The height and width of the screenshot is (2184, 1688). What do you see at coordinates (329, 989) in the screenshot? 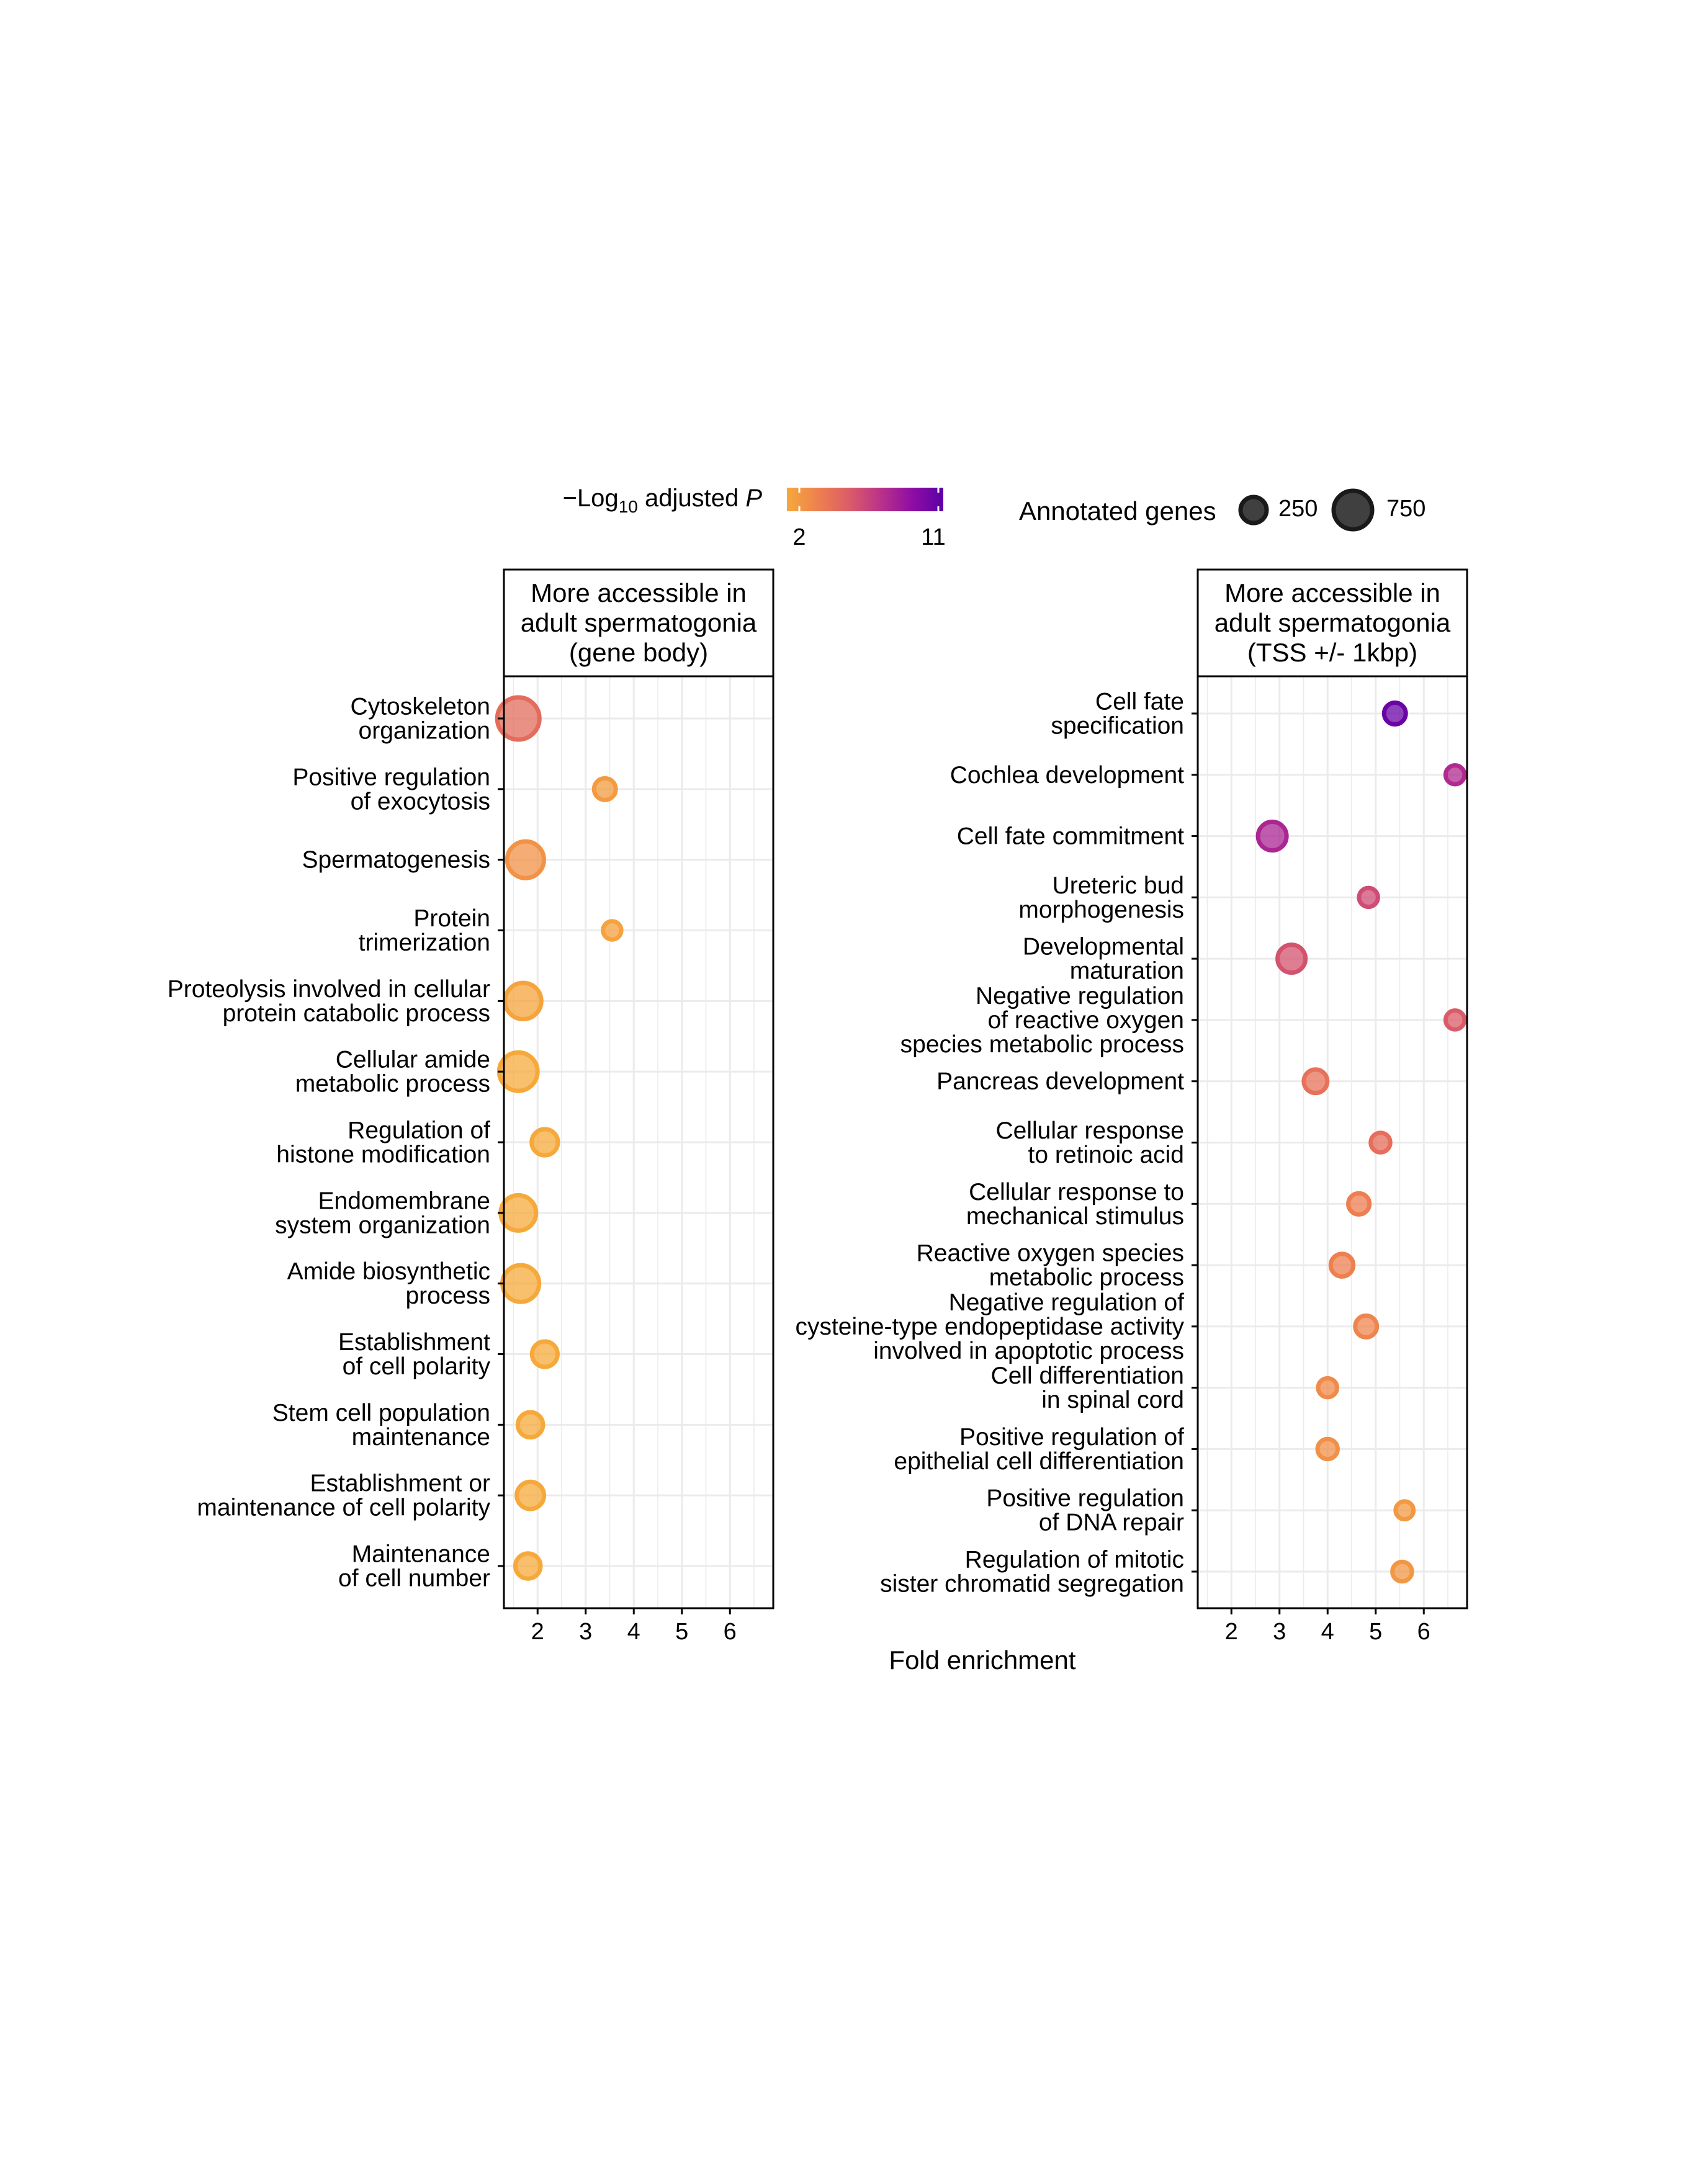
I see `y-tick-label: Proteolysis involved in cellular` at bounding box center [329, 989].